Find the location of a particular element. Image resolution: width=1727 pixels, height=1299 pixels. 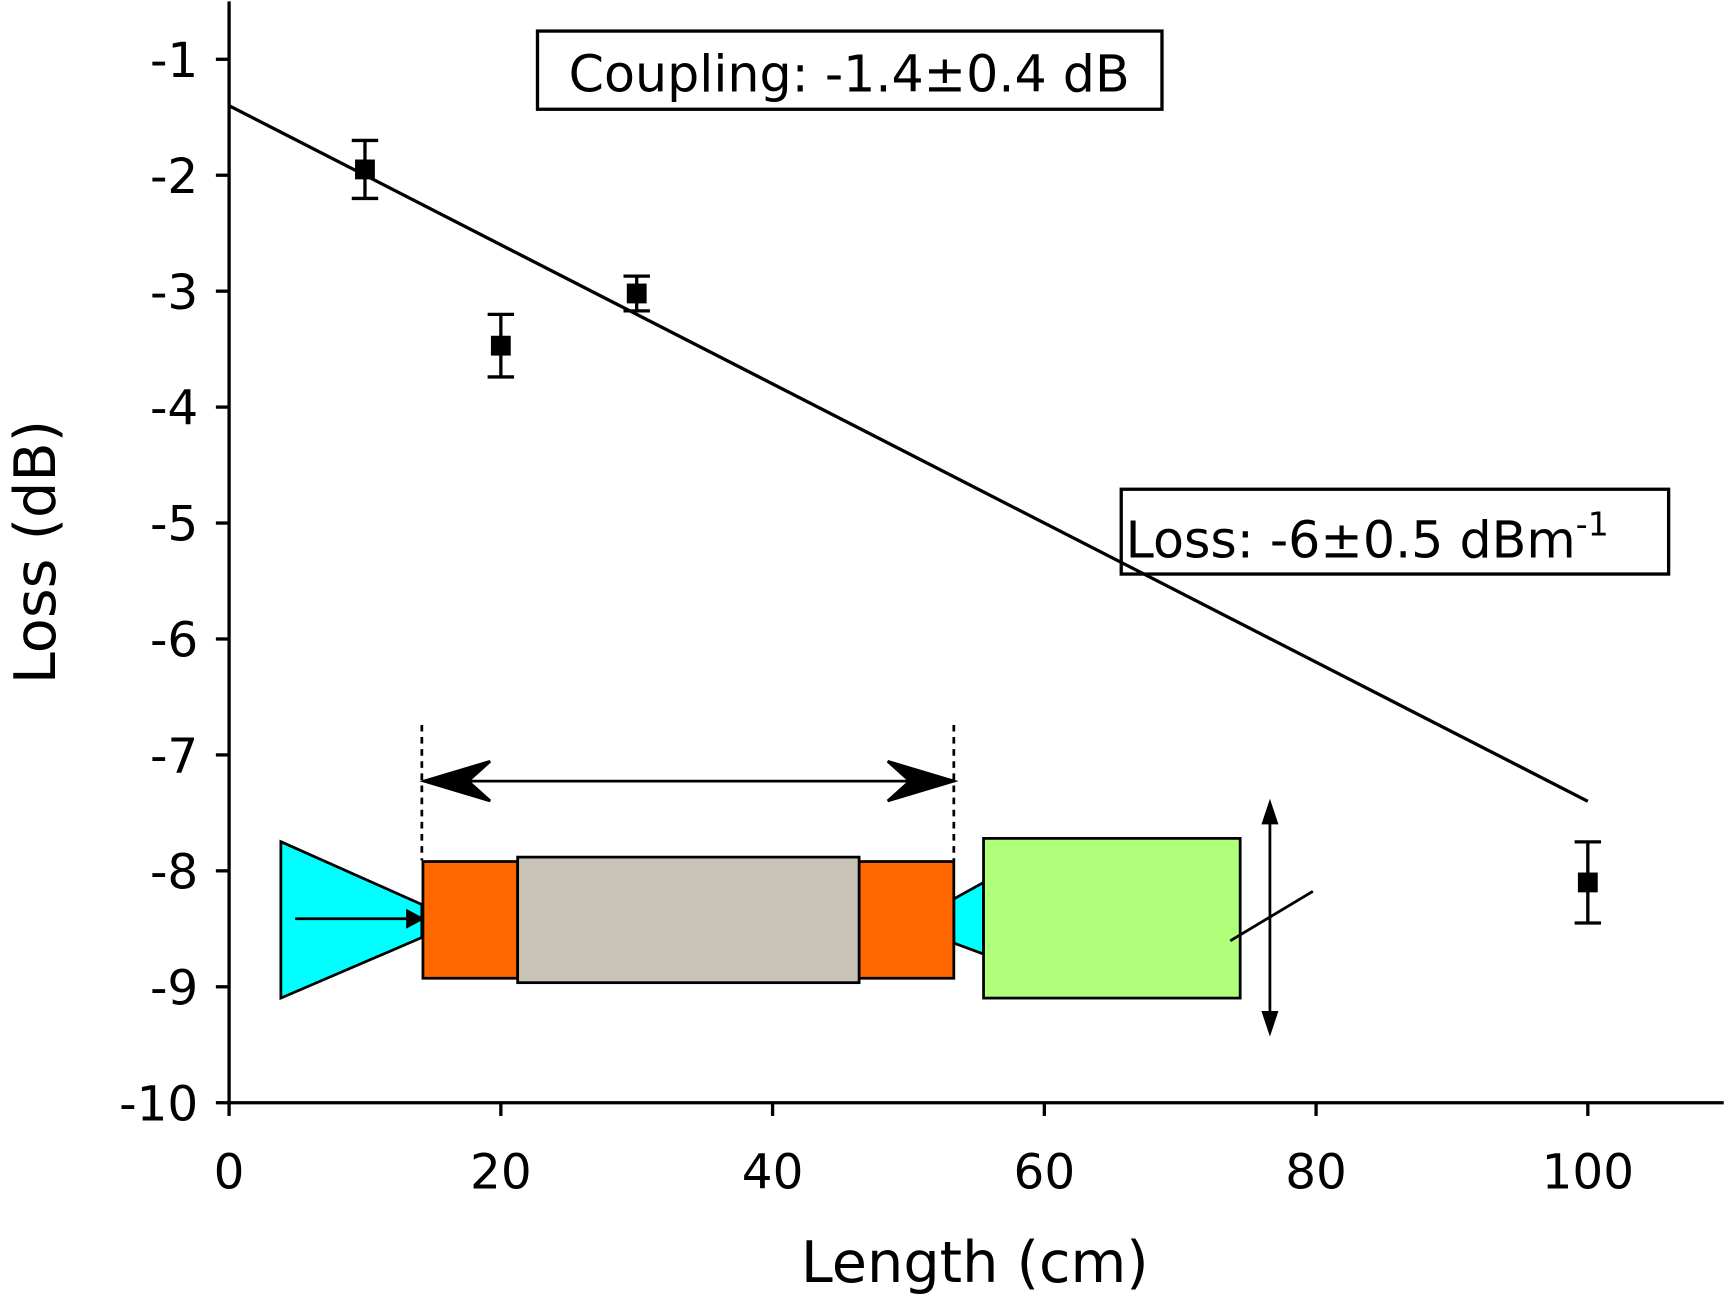

x-tick-label: 20 is located at coordinates (501, 1173).